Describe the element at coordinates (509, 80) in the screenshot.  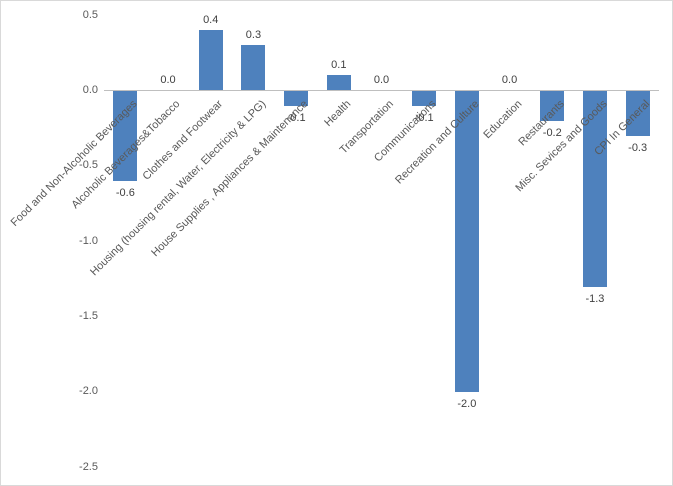
I see `value-label-education: 0.0` at that location.